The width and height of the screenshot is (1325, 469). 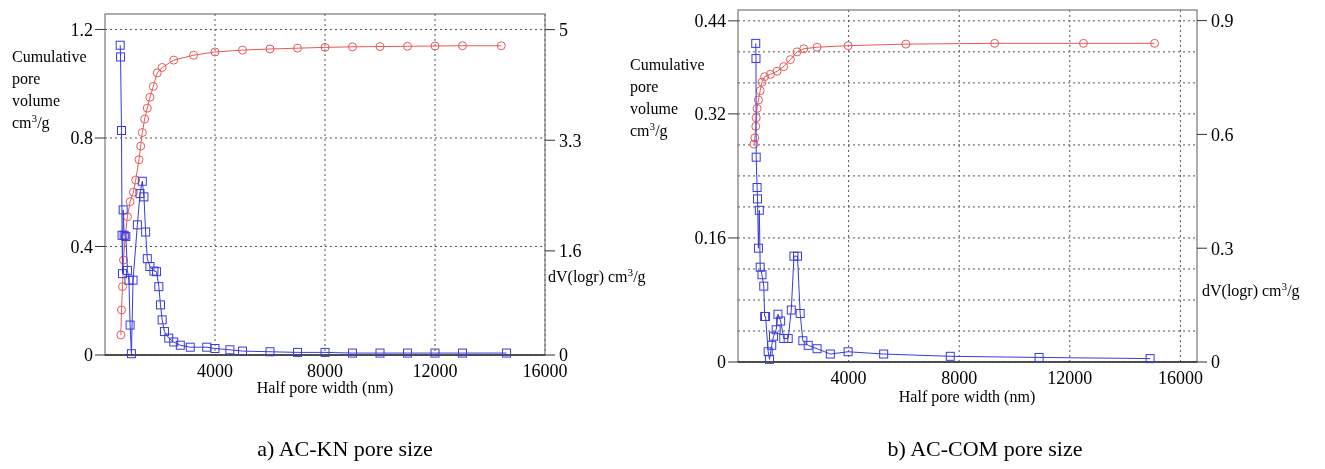 What do you see at coordinates (1222, 134) in the screenshot?
I see `y2-tick-label: 0.6` at bounding box center [1222, 134].